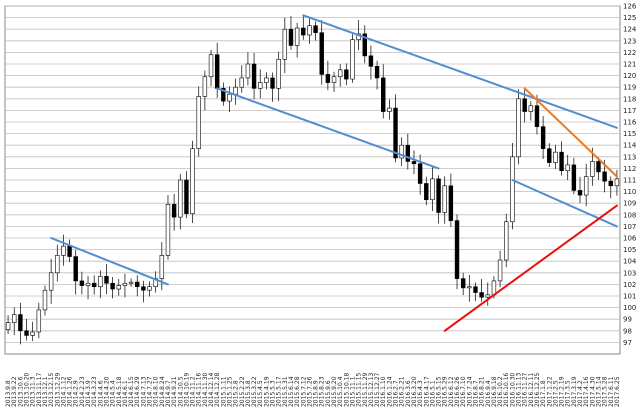  What do you see at coordinates (27, 389) in the screenshot?
I see `x-tick-label: 2013.10.20` at bounding box center [27, 389].